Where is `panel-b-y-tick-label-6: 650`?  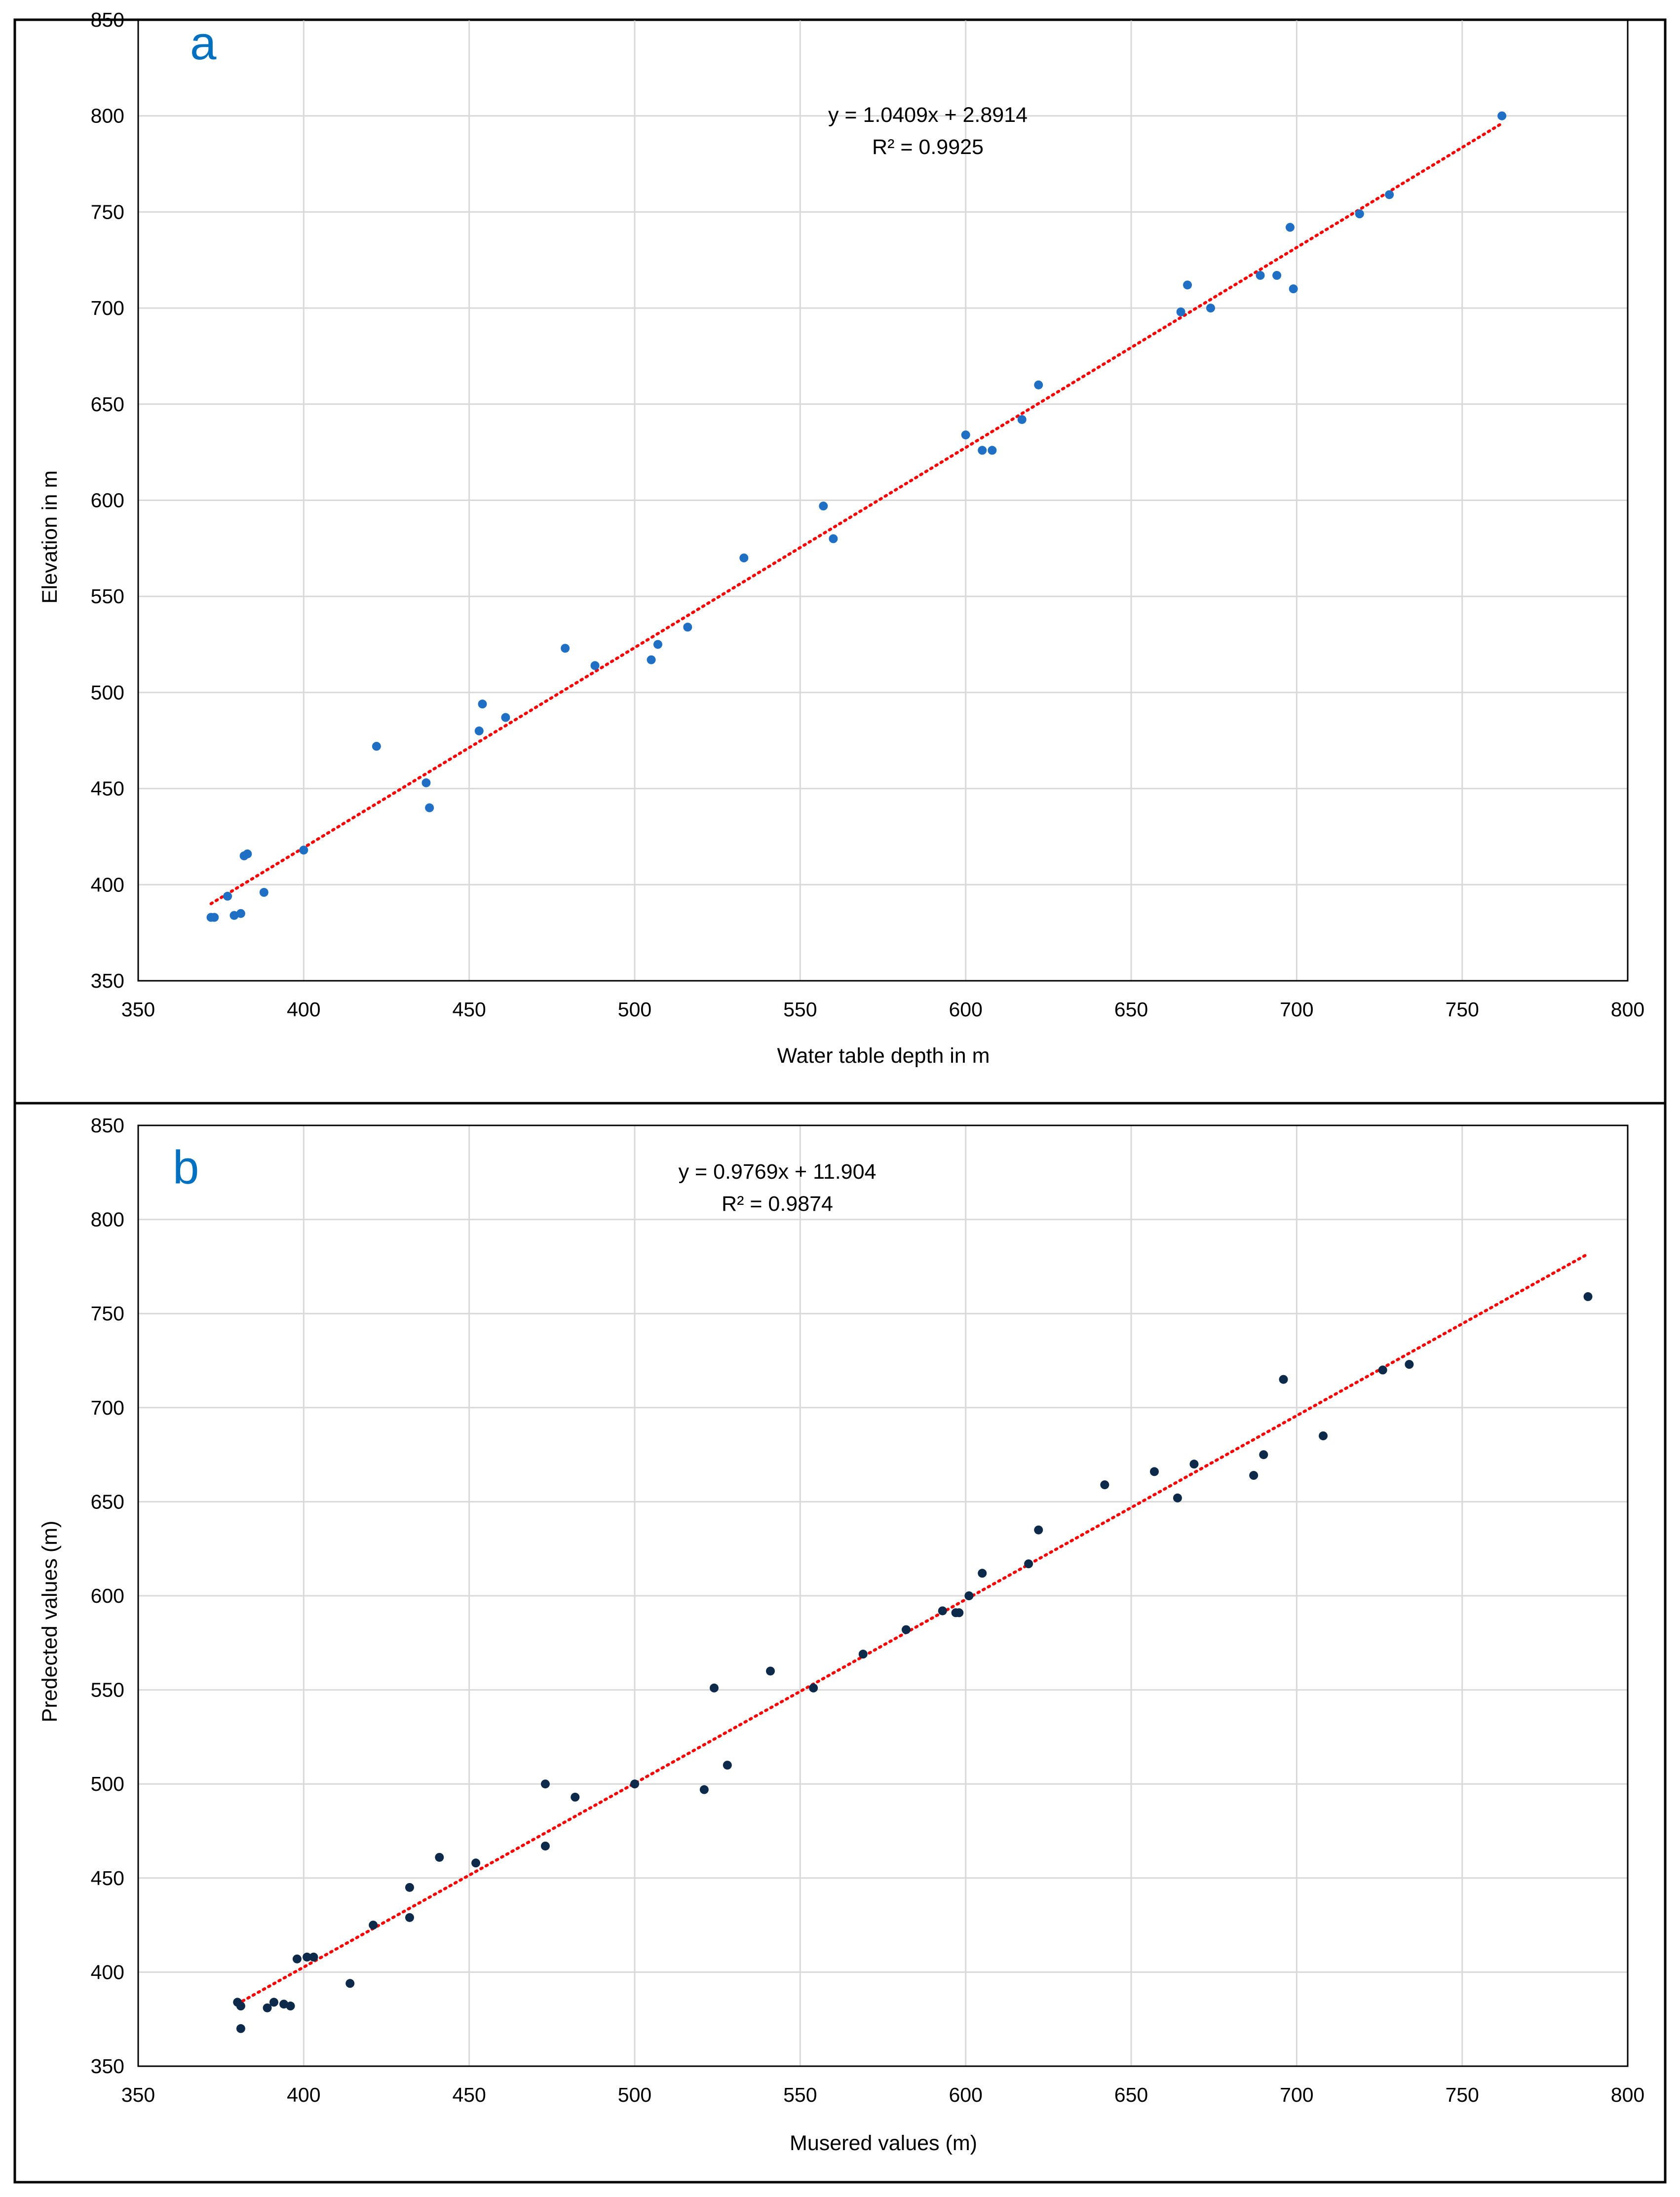
panel-b-y-tick-label-6: 650 is located at coordinates (107, 1501).